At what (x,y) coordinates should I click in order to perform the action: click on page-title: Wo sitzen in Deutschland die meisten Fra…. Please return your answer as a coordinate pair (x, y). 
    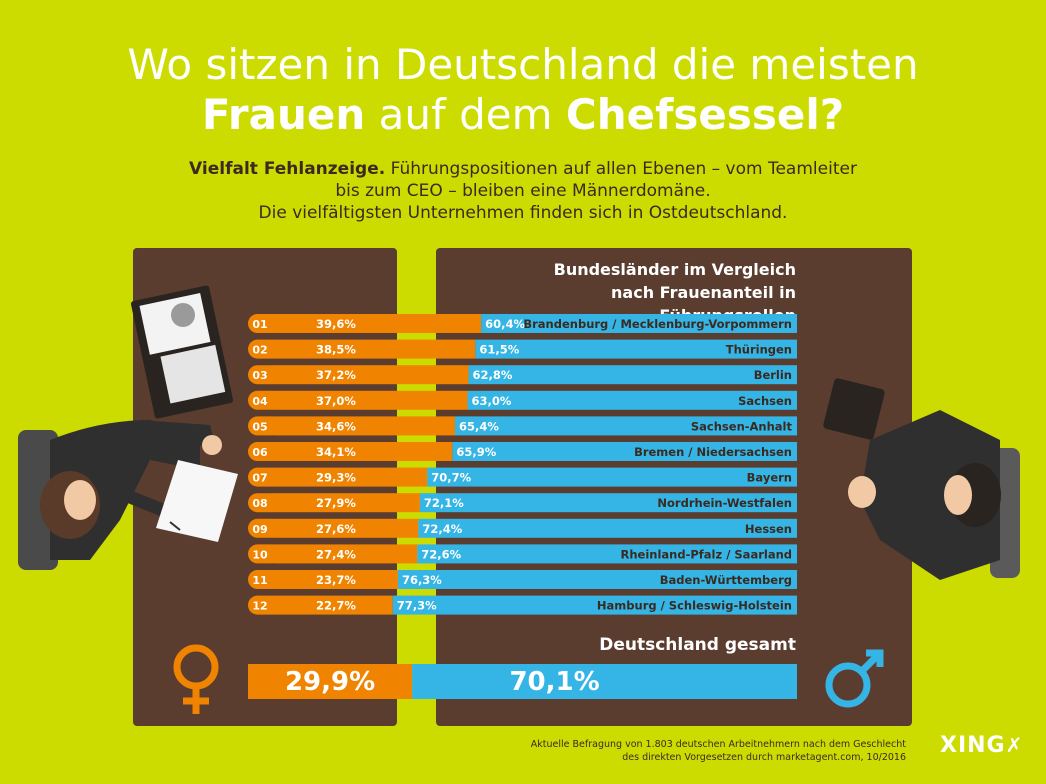
    Looking at the image, I should click on (523, 90).